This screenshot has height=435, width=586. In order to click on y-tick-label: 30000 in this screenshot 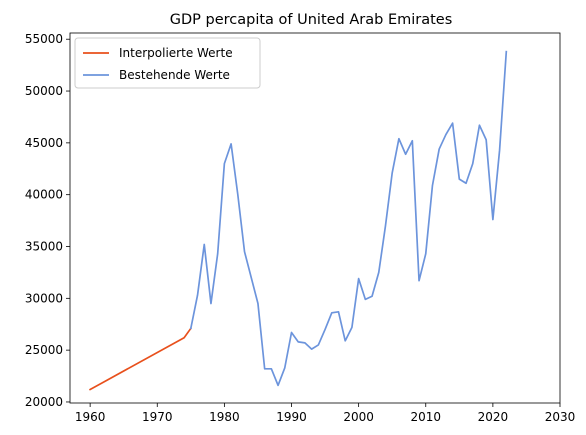, I will do `click(44, 298)`.